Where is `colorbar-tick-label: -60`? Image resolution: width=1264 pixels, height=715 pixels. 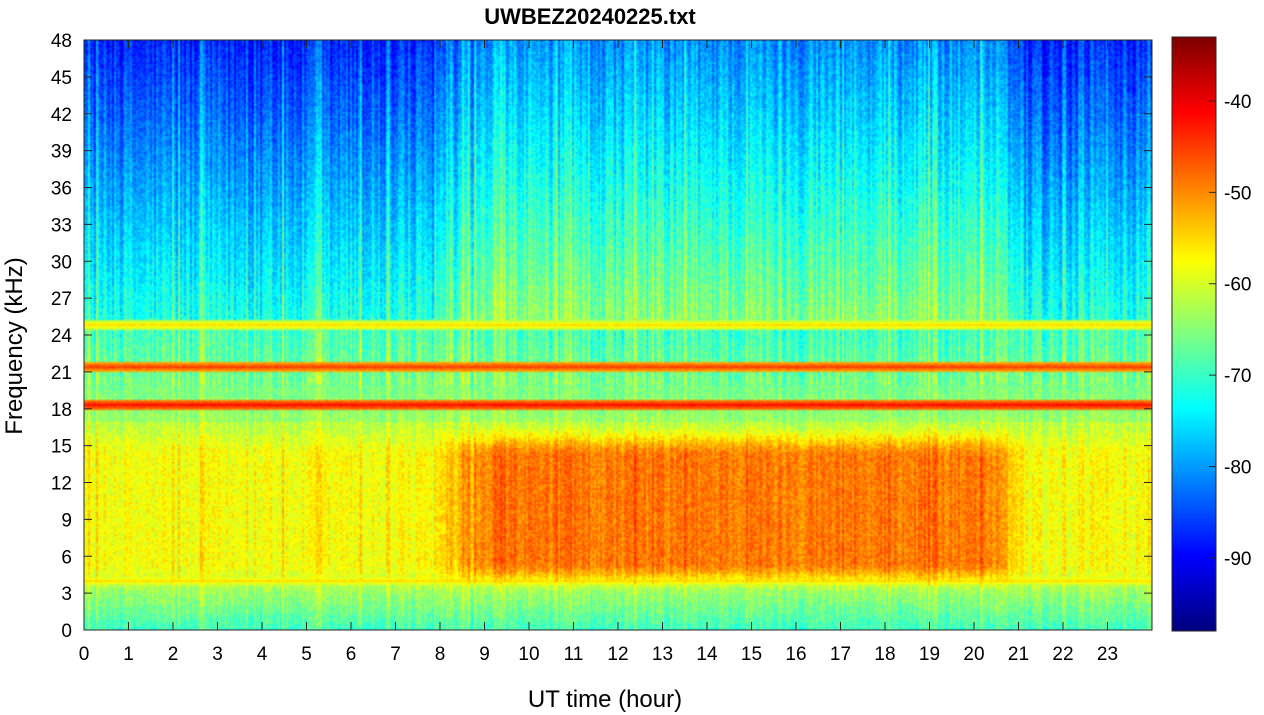 colorbar-tick-label: -60 is located at coordinates (1237, 285).